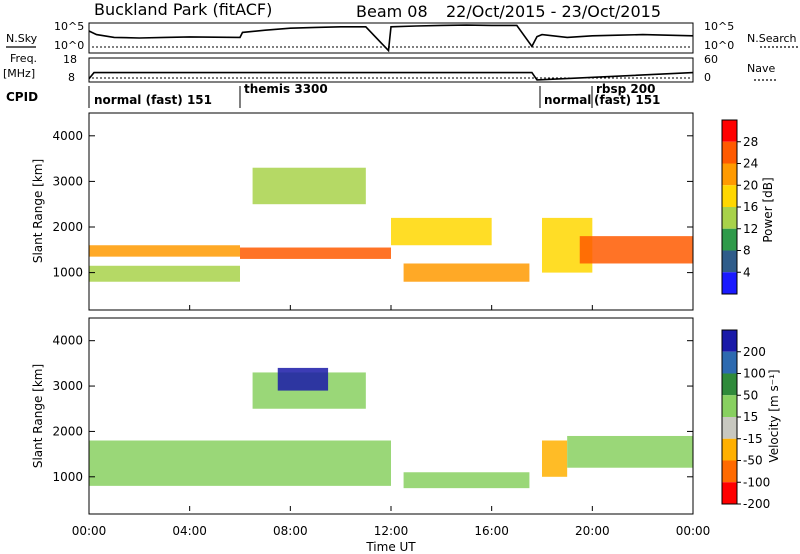 The image size is (800, 554). I want to click on freq-tick-top: 18, so click(70, 59).